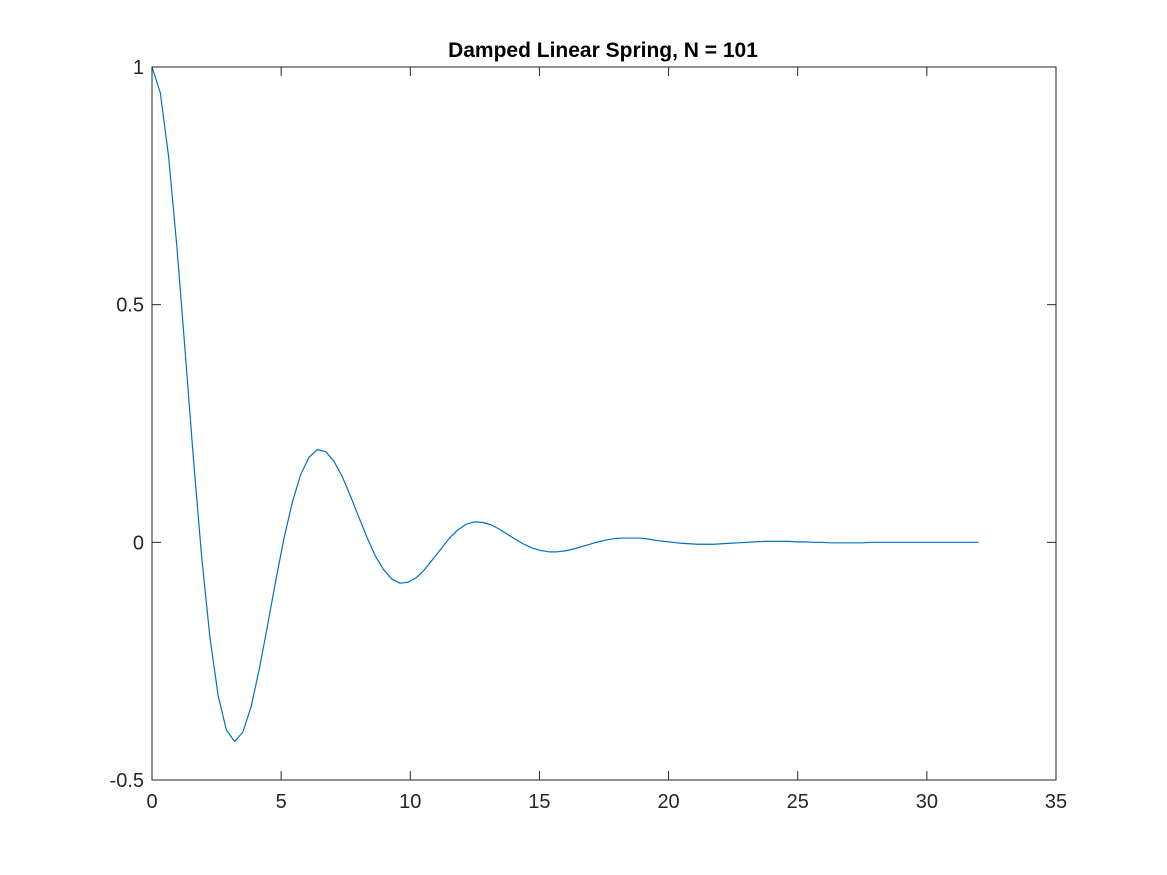  I want to click on y-tick-label: 1, so click(138, 68).